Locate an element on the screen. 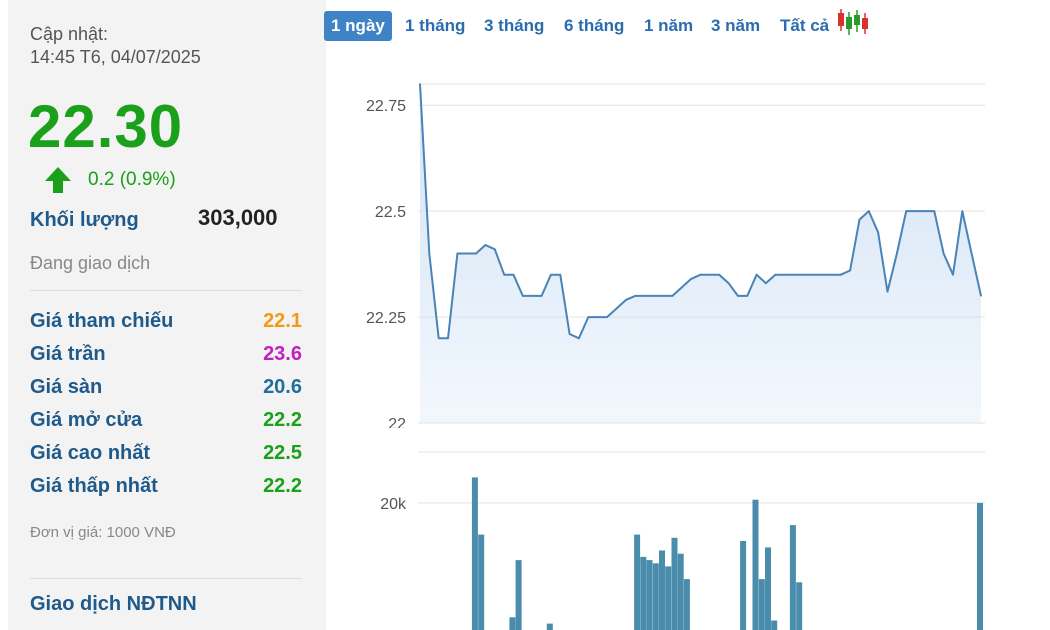 This screenshot has height=630, width=1050. candlestick-icon is located at coordinates (853, 22).